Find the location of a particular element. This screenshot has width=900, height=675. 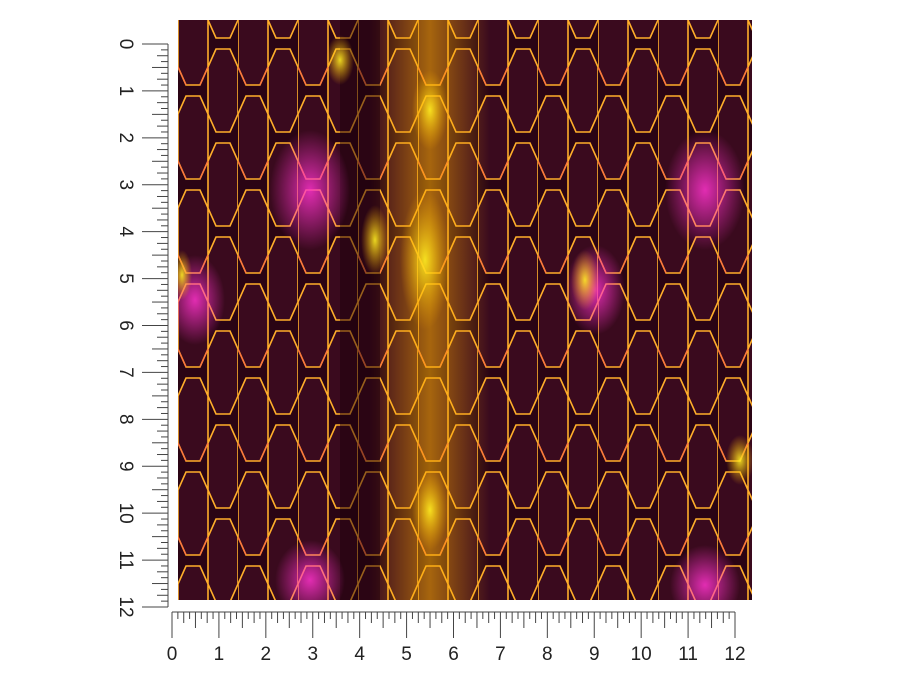

left-ruler-label: 5 is located at coordinates (125, 278).